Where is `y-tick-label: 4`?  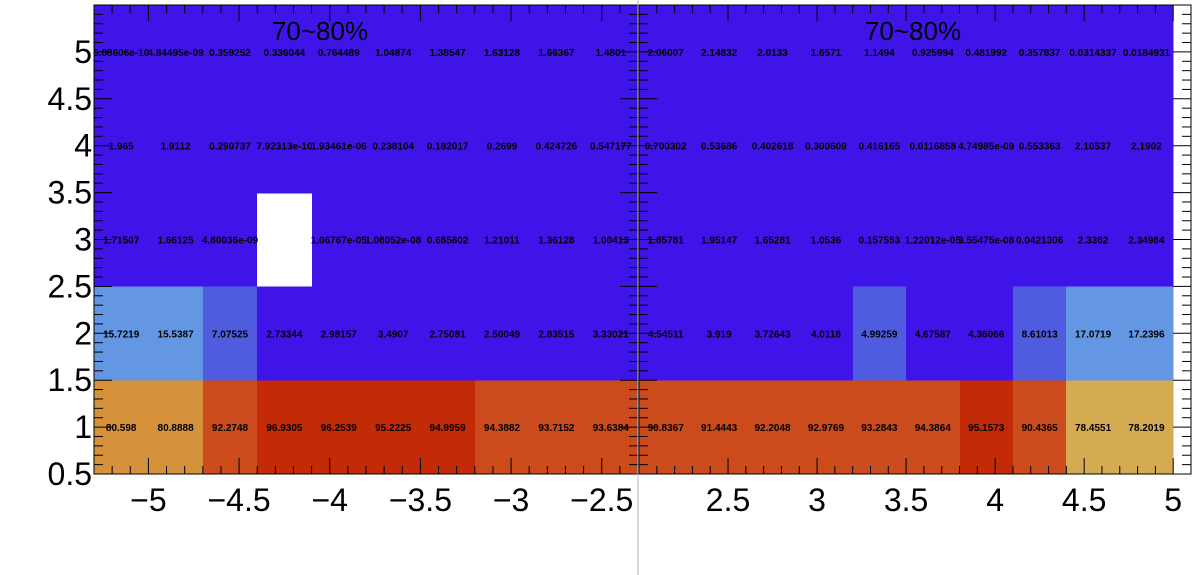
y-tick-label: 4 is located at coordinates (83, 146).